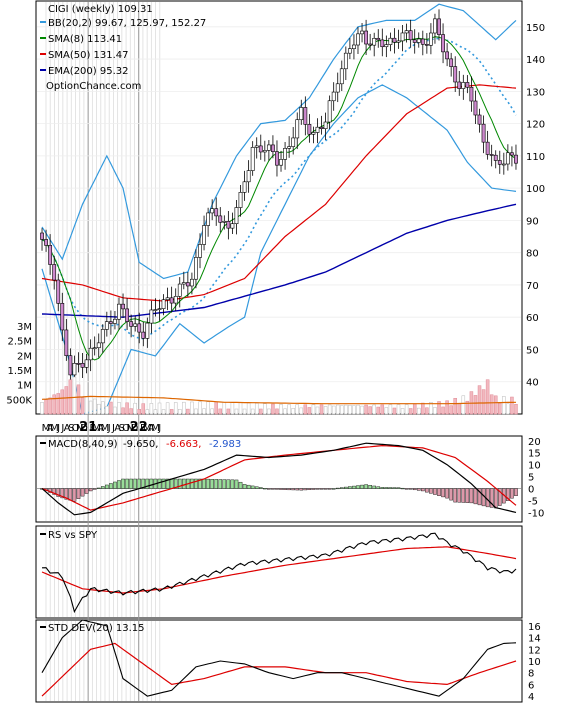 The image size is (566, 710). I want to click on legend-sma50: SMA(50) 131.47, so click(84, 55).